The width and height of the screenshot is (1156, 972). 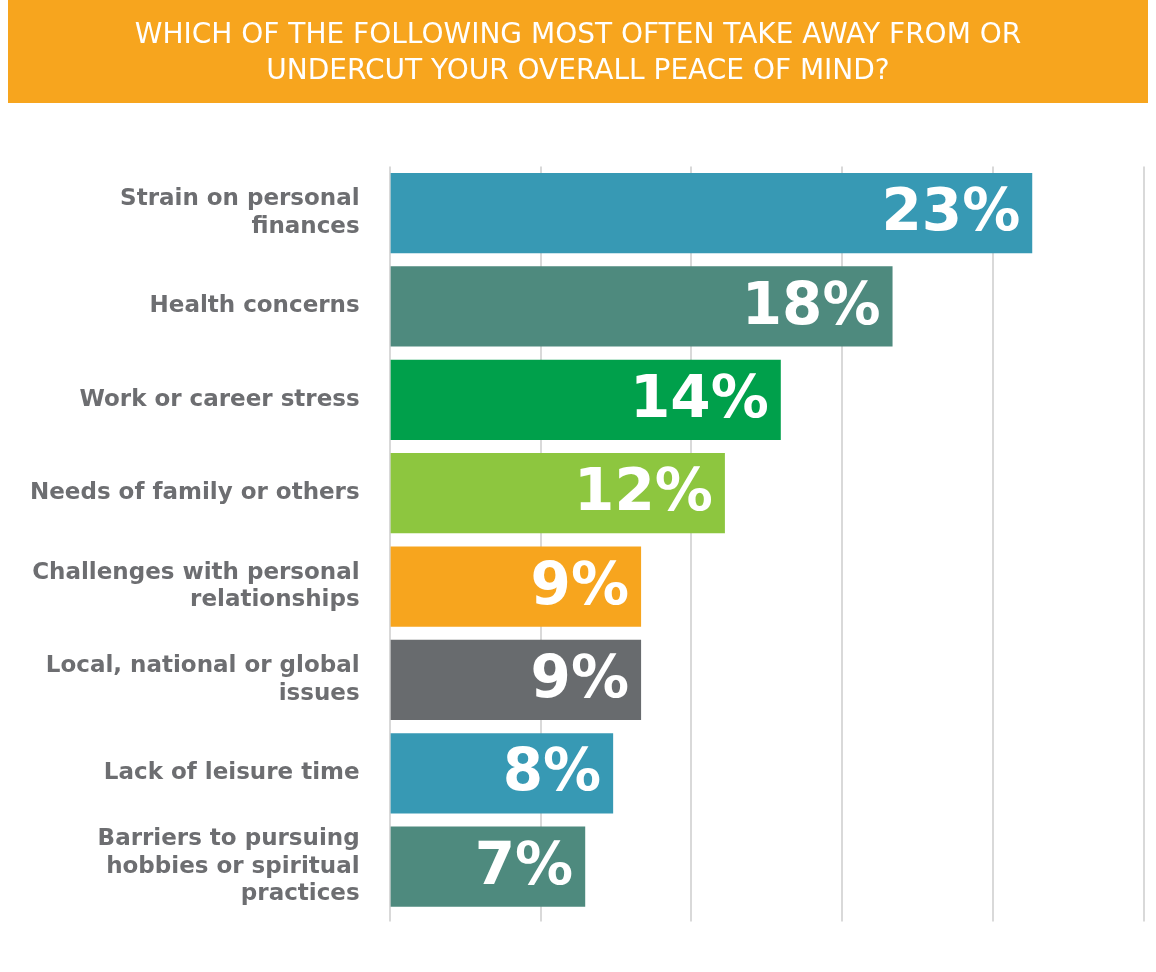 I want to click on data-label: 14%, so click(x=699, y=396).